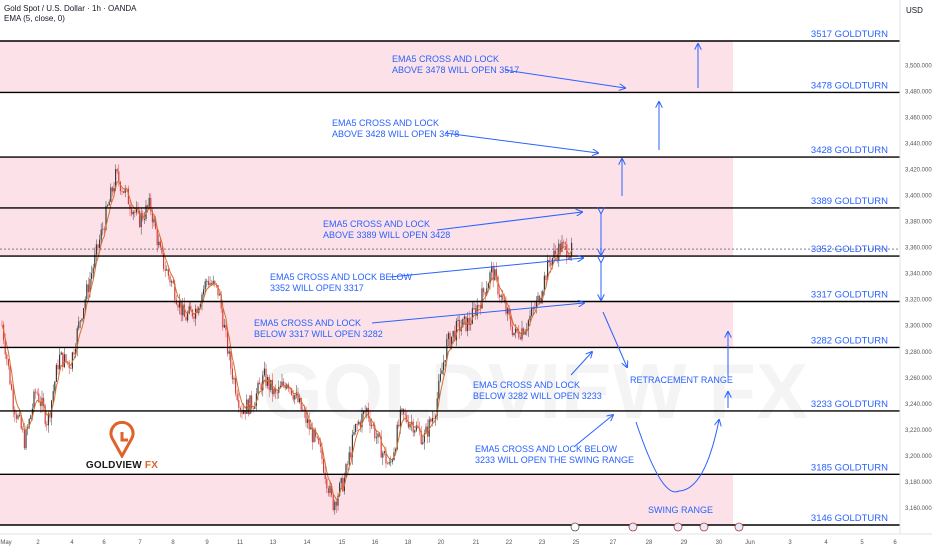 The image size is (932, 550). What do you see at coordinates (509, 543) in the screenshot?
I see `x-tick-label: 22` at bounding box center [509, 543].